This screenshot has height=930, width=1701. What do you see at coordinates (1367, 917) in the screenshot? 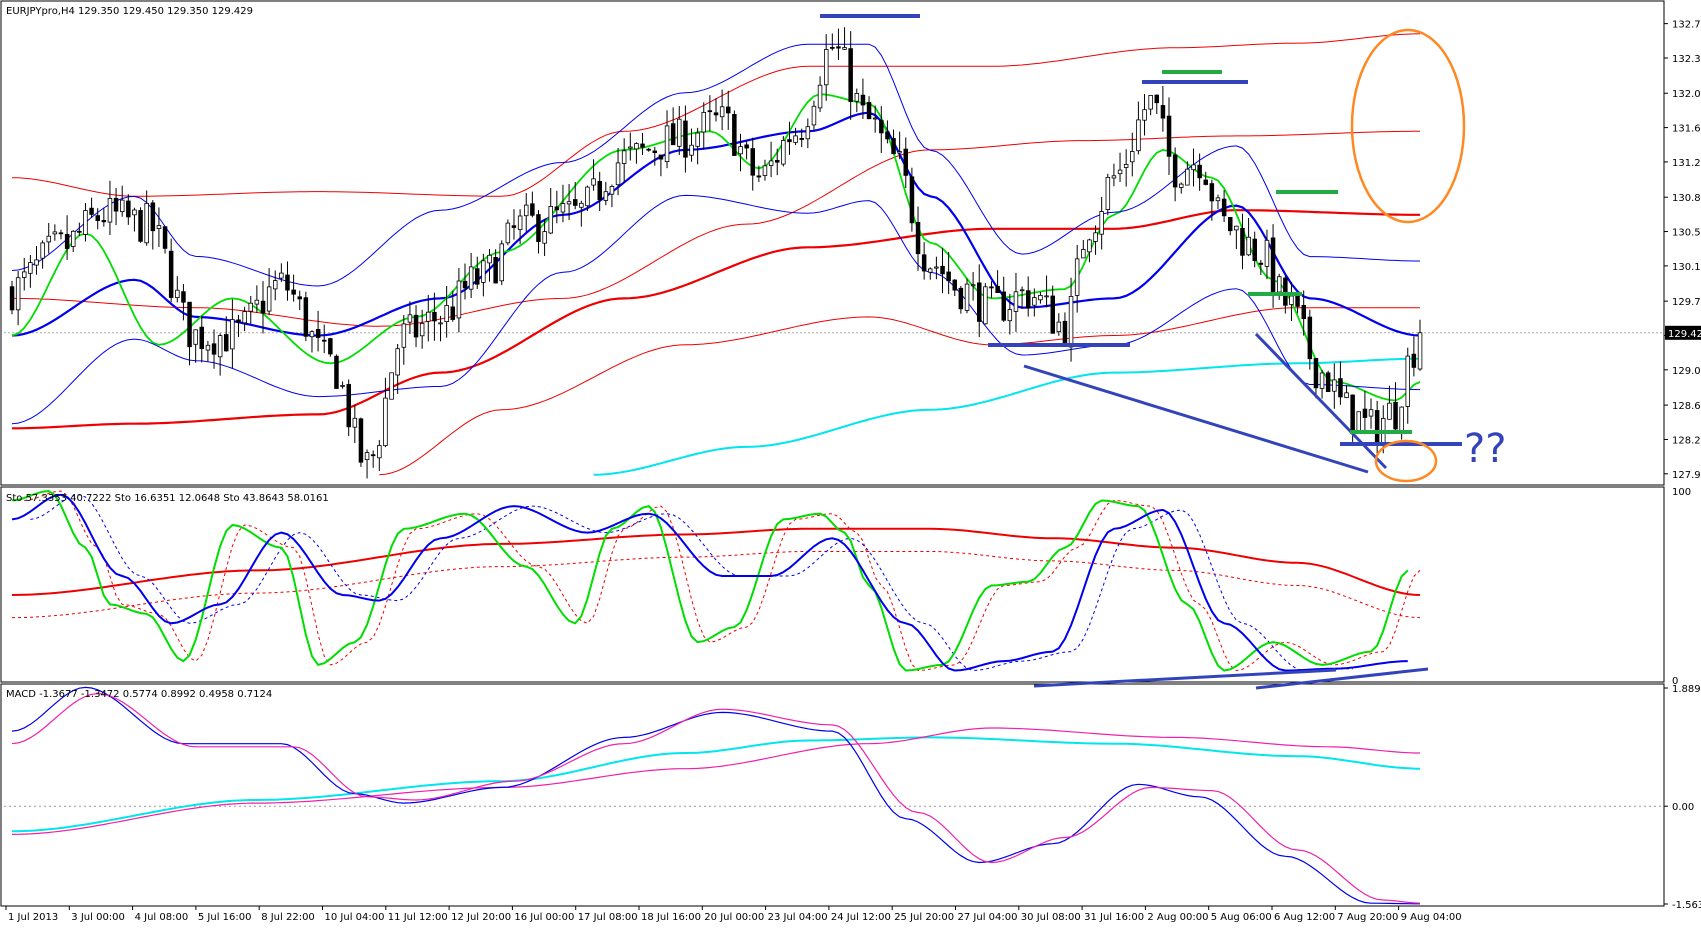
I see `time-axis-label: 7 Aug 20:00` at bounding box center [1367, 917].